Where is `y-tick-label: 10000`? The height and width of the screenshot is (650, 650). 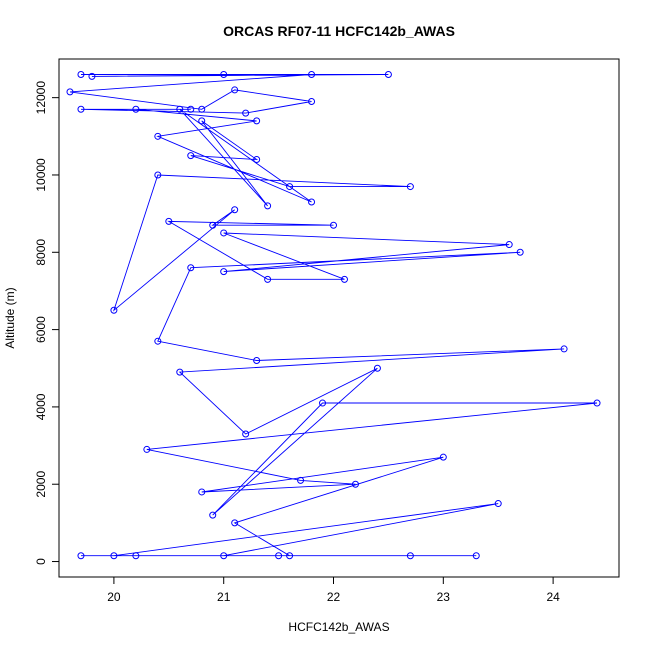
y-tick-label: 10000 is located at coordinates (41, 175).